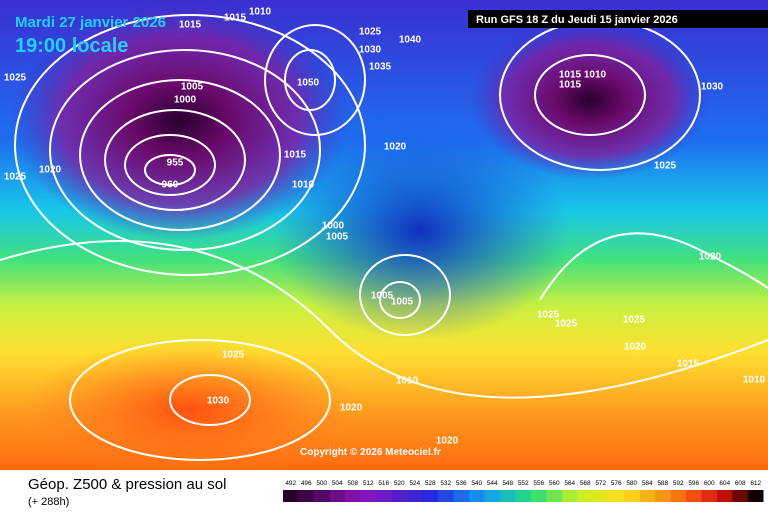 The height and width of the screenshot is (517, 768). What do you see at coordinates (755, 483) in the screenshot?
I see `scale-label: 612` at bounding box center [755, 483].